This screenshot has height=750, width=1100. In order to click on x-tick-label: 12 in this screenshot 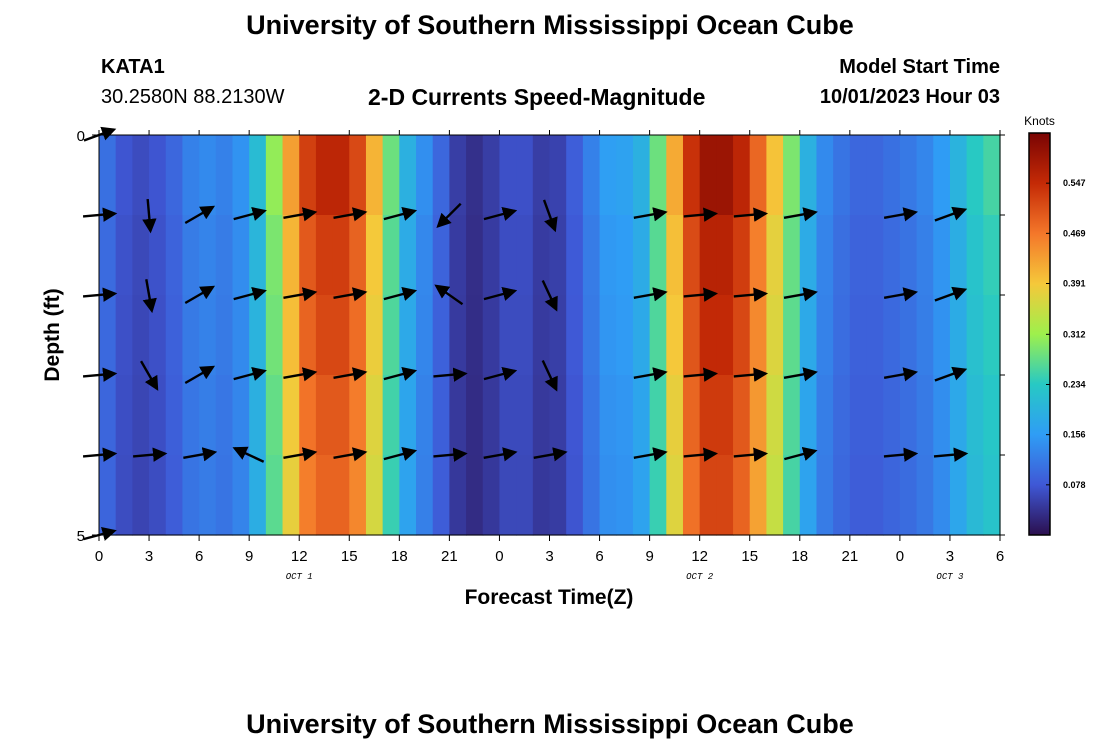, I will do `click(299, 556)`.